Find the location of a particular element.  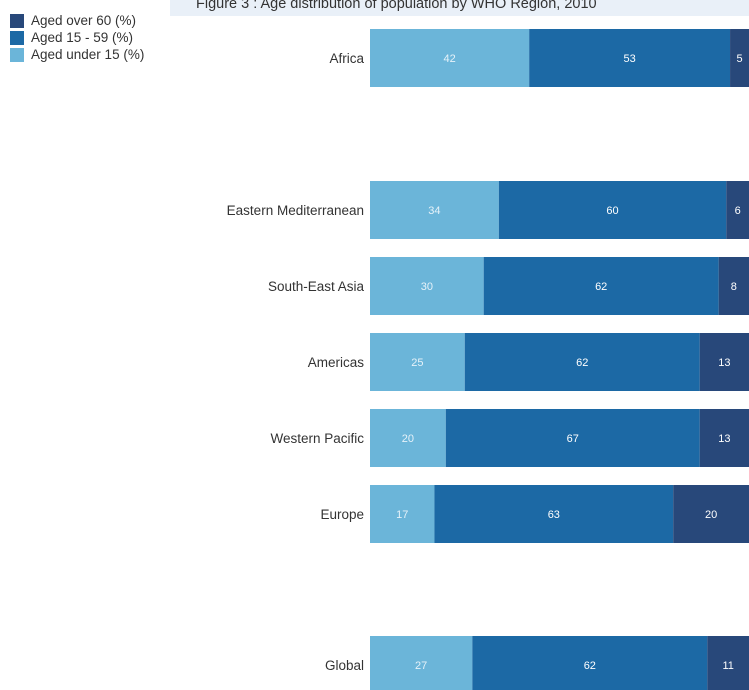

category-label-global: Global is located at coordinates (344, 665).